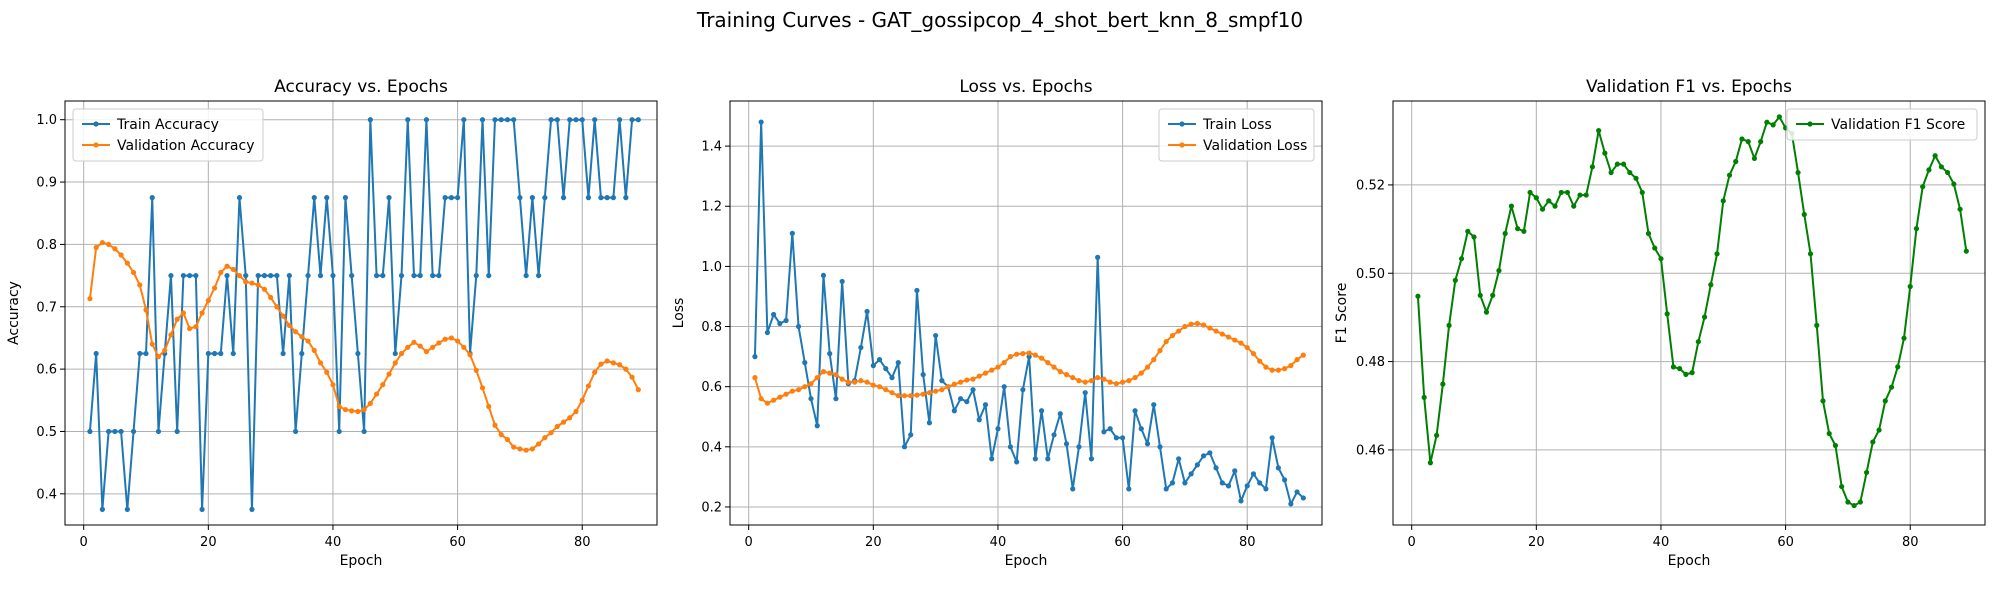 The height and width of the screenshot is (600, 2000). What do you see at coordinates (333, 542) in the screenshot?
I see `x-tick-label: 40` at bounding box center [333, 542].